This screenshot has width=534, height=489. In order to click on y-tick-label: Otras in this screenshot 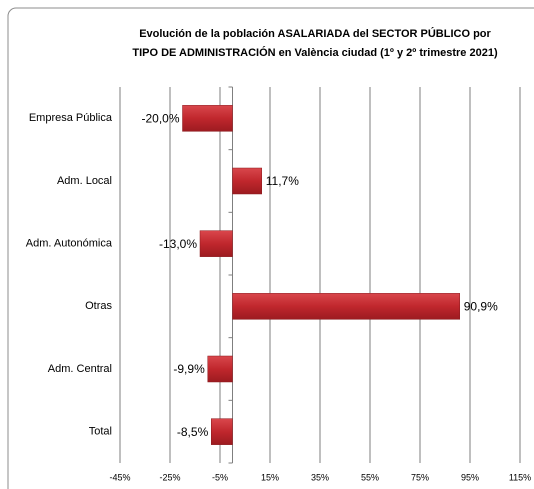, I will do `click(98, 306)`.